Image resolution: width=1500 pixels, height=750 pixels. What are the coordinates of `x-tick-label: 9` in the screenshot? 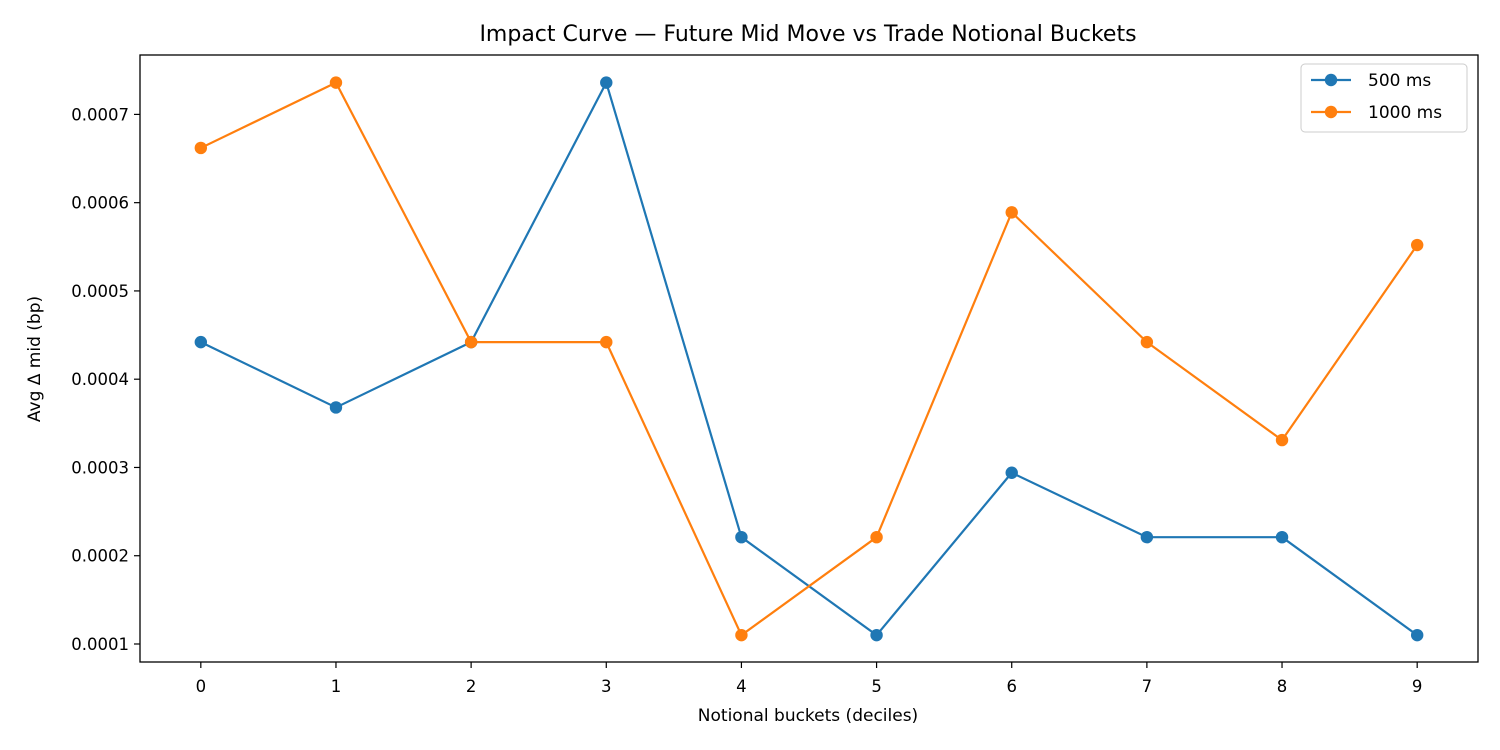 It's located at (1417, 686).